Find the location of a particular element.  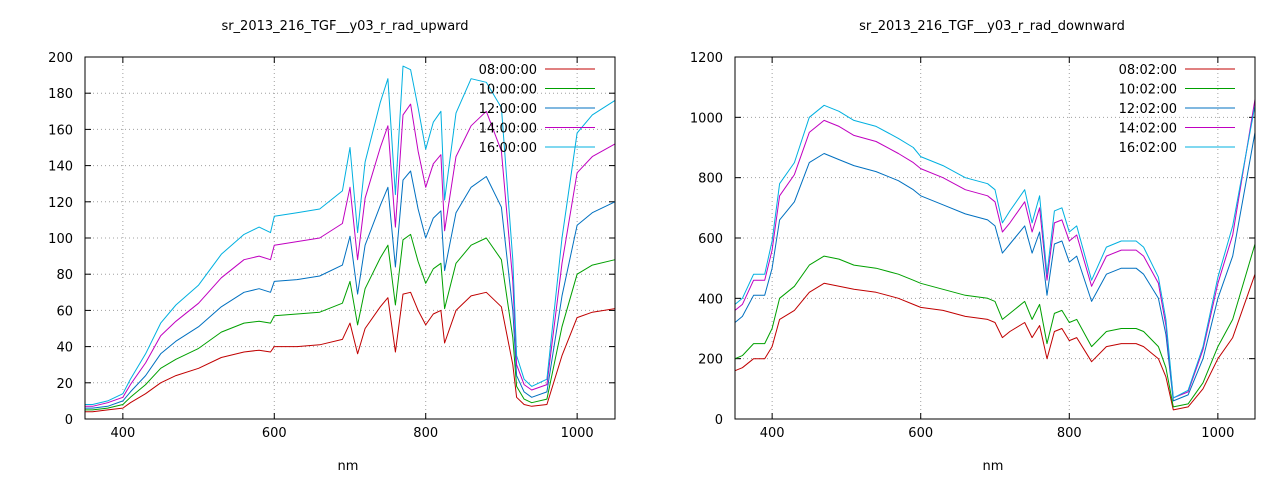

legend-label: 10:02:00 is located at coordinates (1148, 90).